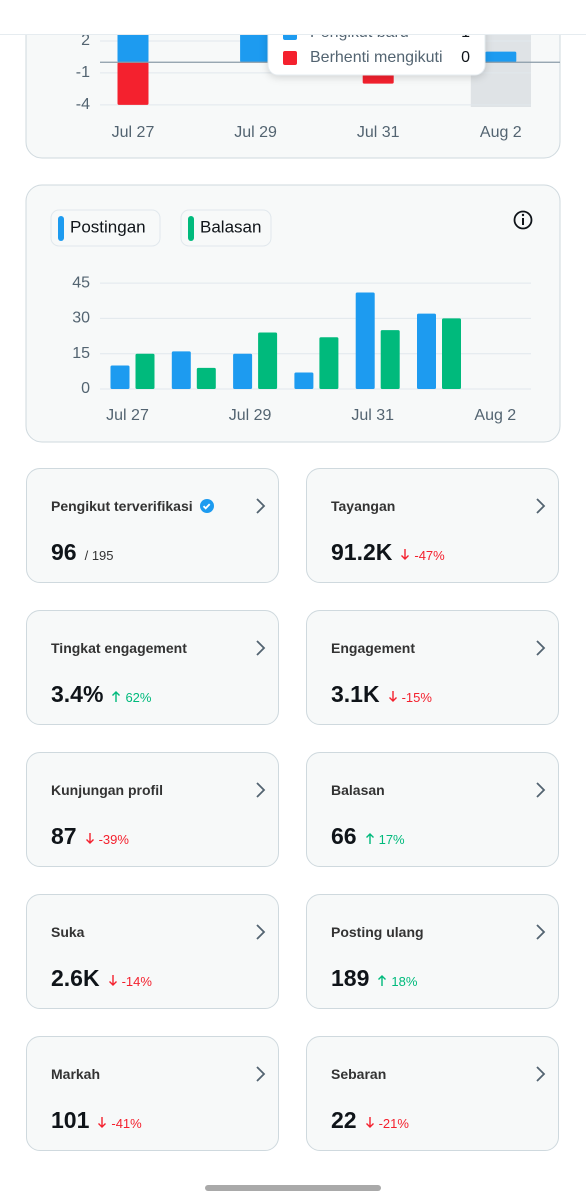 Image resolution: width=586 pixels, height=1200 pixels. What do you see at coordinates (393, 1123) in the screenshot?
I see `change-text: -21%` at bounding box center [393, 1123].